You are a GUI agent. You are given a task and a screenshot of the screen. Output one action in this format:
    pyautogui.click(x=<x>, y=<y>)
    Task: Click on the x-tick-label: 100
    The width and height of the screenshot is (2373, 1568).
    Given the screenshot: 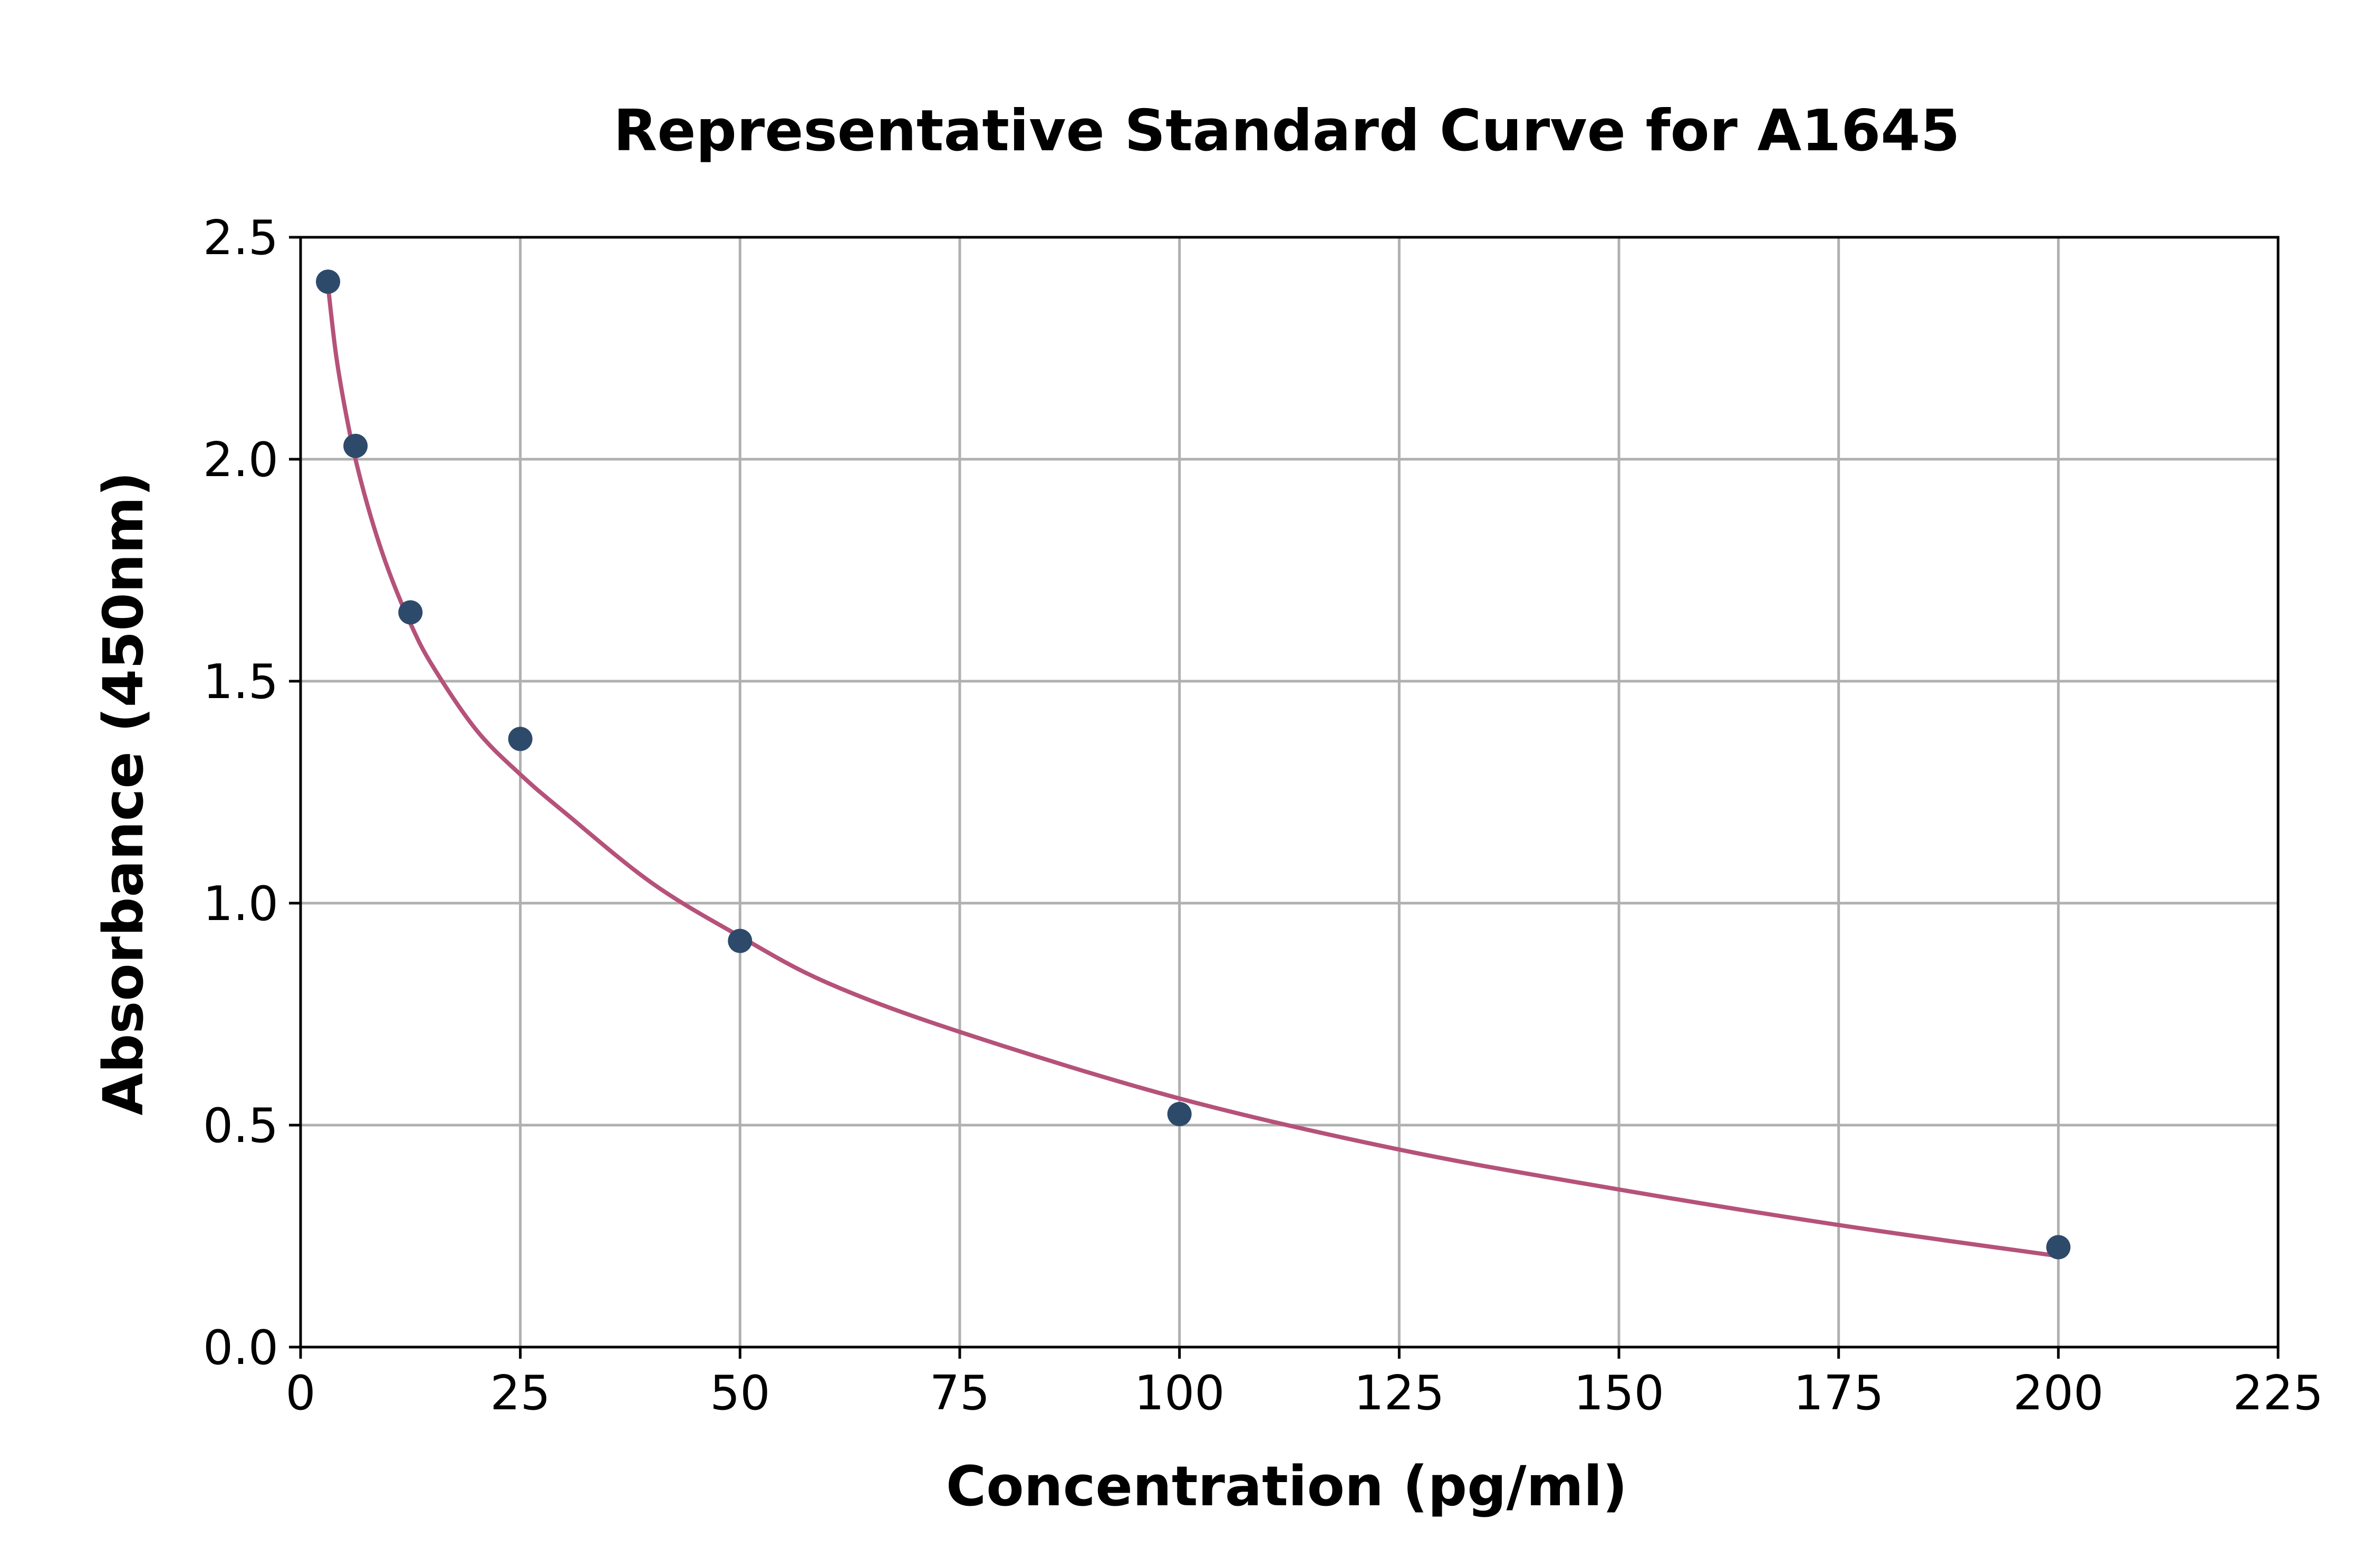 What is the action you would take?
    pyautogui.click(x=1179, y=1393)
    